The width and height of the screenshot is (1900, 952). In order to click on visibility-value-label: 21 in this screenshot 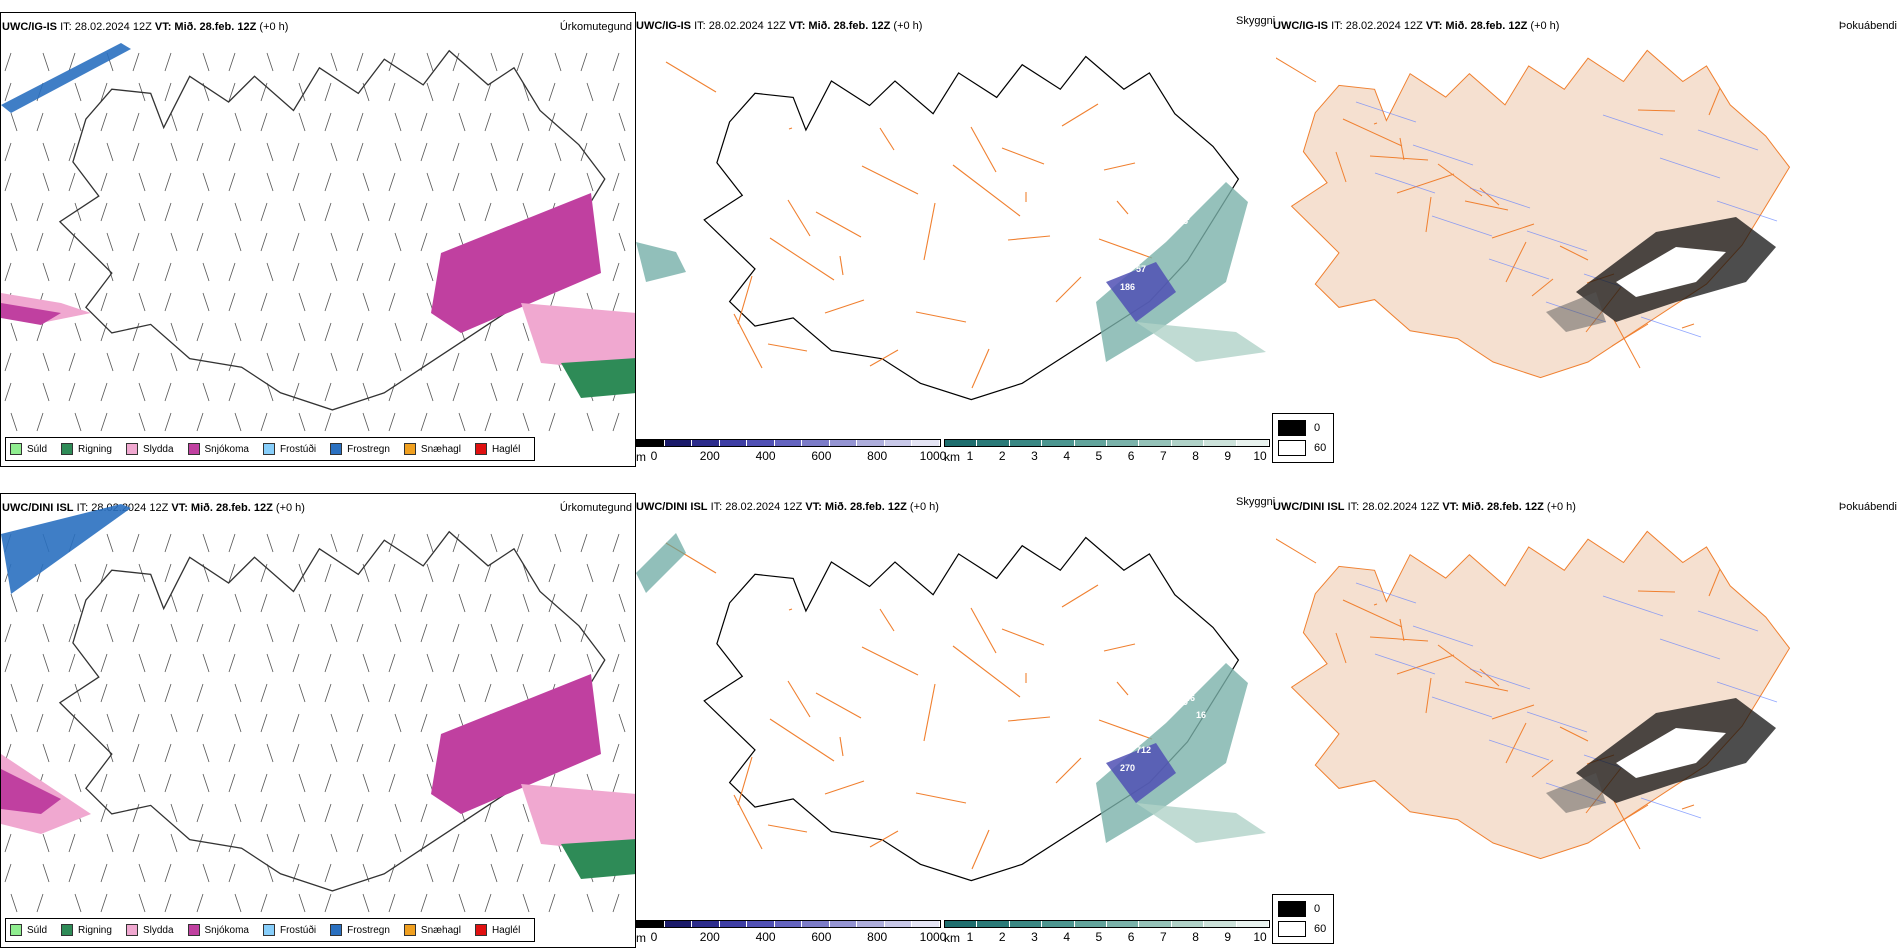, I will do `click(1161, 219)`.